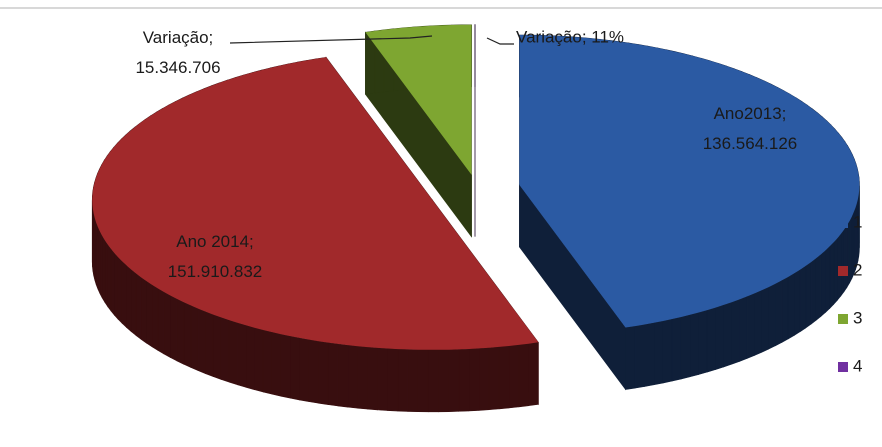  I want to click on legend-label: 2, so click(857, 269).